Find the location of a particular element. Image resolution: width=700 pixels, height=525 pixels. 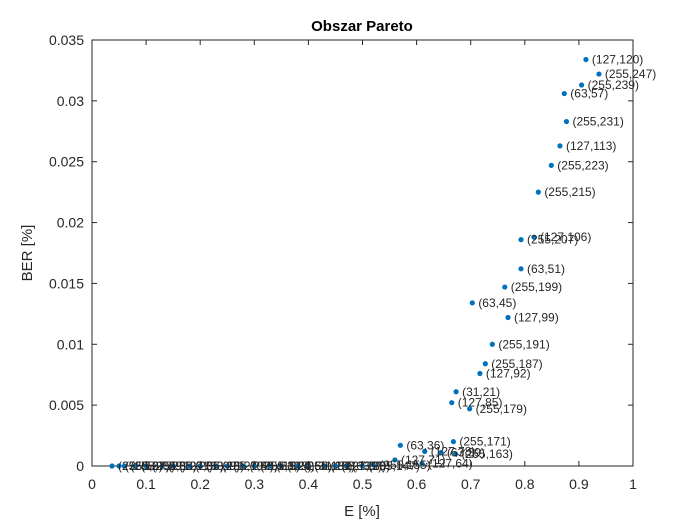

data-point-label: (63,30) is located at coordinates (371, 466).